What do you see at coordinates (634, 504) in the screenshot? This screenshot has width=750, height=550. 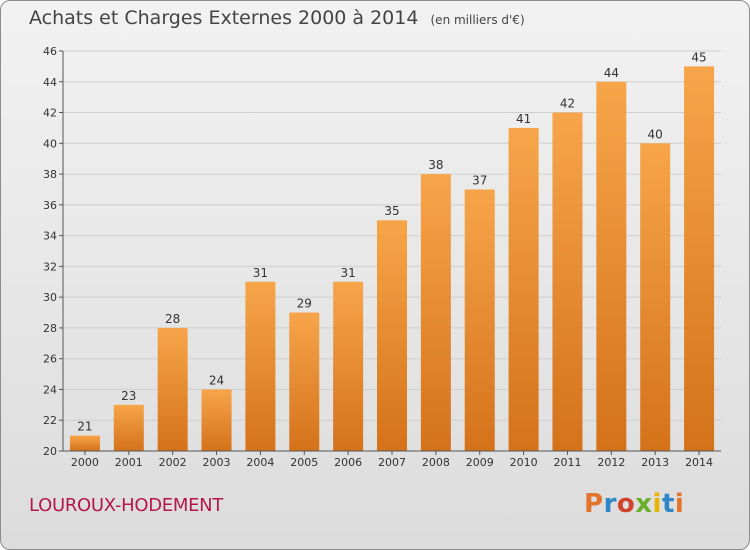 I see `proxiti-logo: Proxiti` at bounding box center [634, 504].